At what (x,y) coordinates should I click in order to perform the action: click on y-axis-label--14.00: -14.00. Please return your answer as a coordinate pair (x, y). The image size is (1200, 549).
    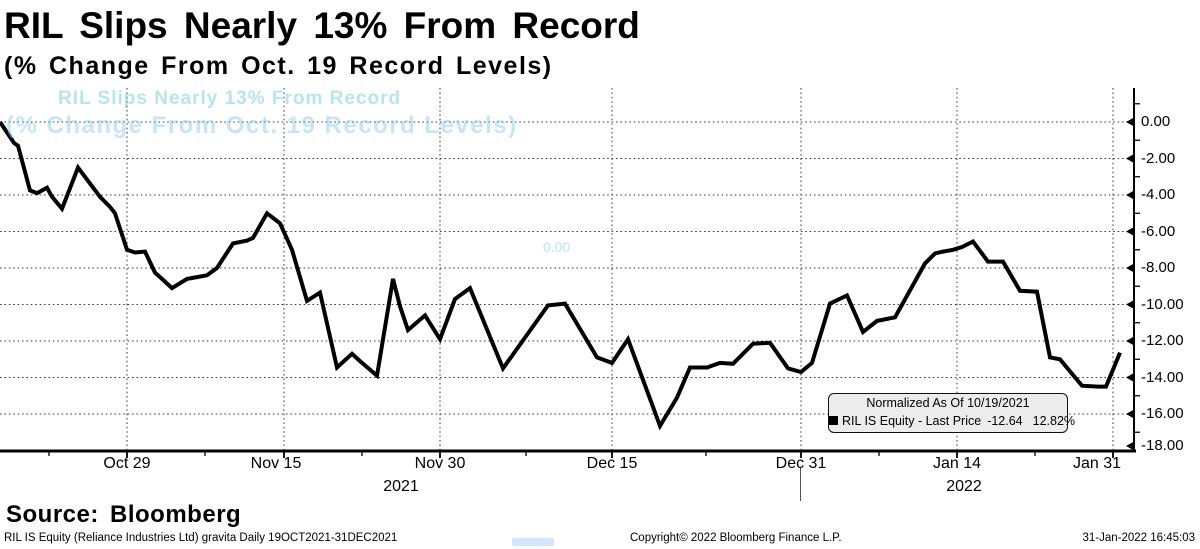
    Looking at the image, I should click on (1162, 377).